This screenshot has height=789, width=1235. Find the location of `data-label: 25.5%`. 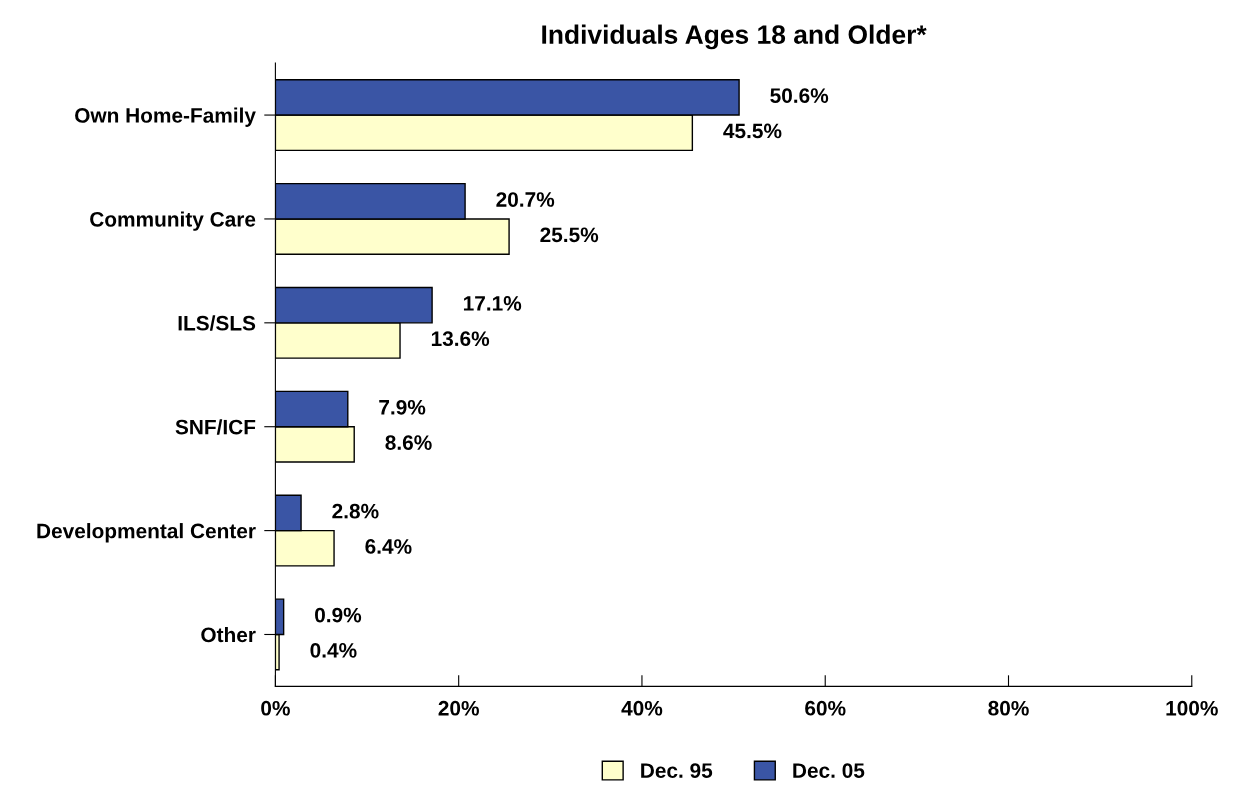

data-label: 25.5% is located at coordinates (569, 235).